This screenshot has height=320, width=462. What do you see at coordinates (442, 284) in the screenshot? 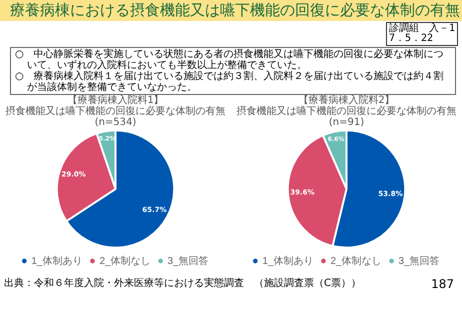
I see `text: 187` at bounding box center [442, 284].